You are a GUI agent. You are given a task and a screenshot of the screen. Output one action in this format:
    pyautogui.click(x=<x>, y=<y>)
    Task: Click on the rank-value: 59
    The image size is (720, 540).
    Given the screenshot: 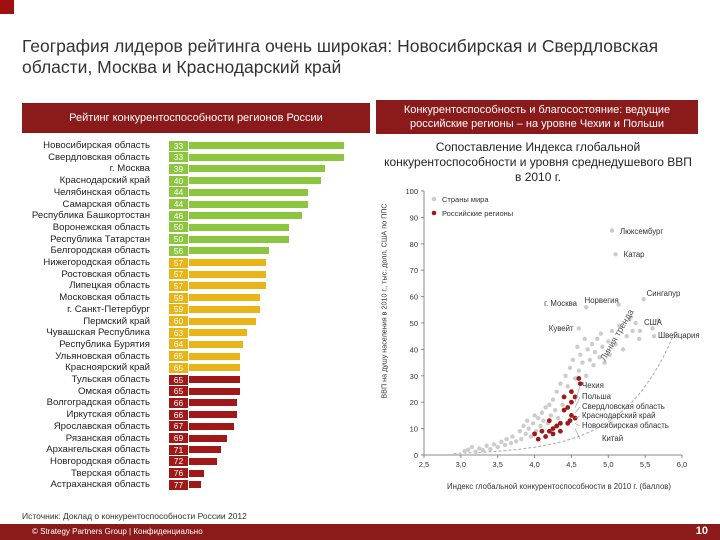 What is the action you would take?
    pyautogui.click(x=178, y=297)
    